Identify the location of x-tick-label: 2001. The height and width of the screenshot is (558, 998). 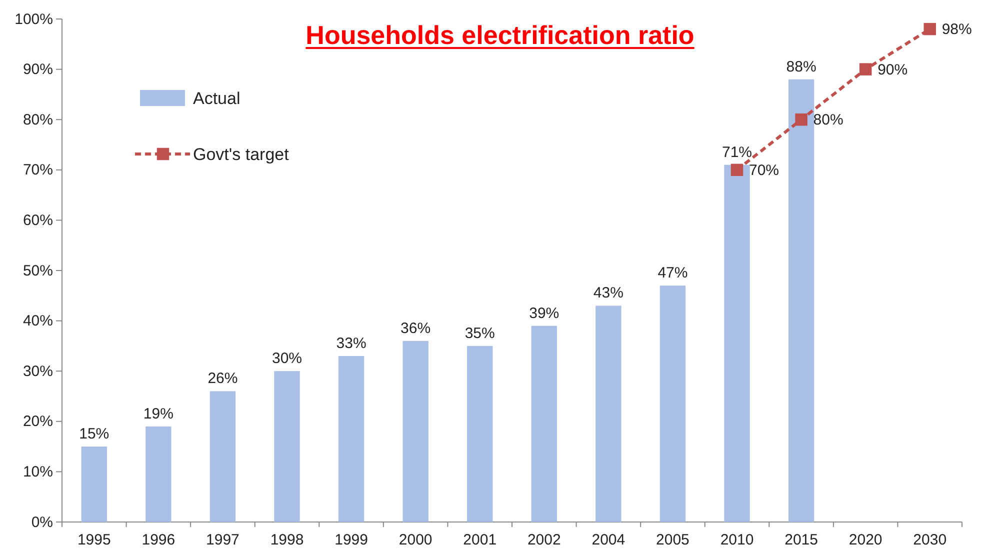
(480, 540).